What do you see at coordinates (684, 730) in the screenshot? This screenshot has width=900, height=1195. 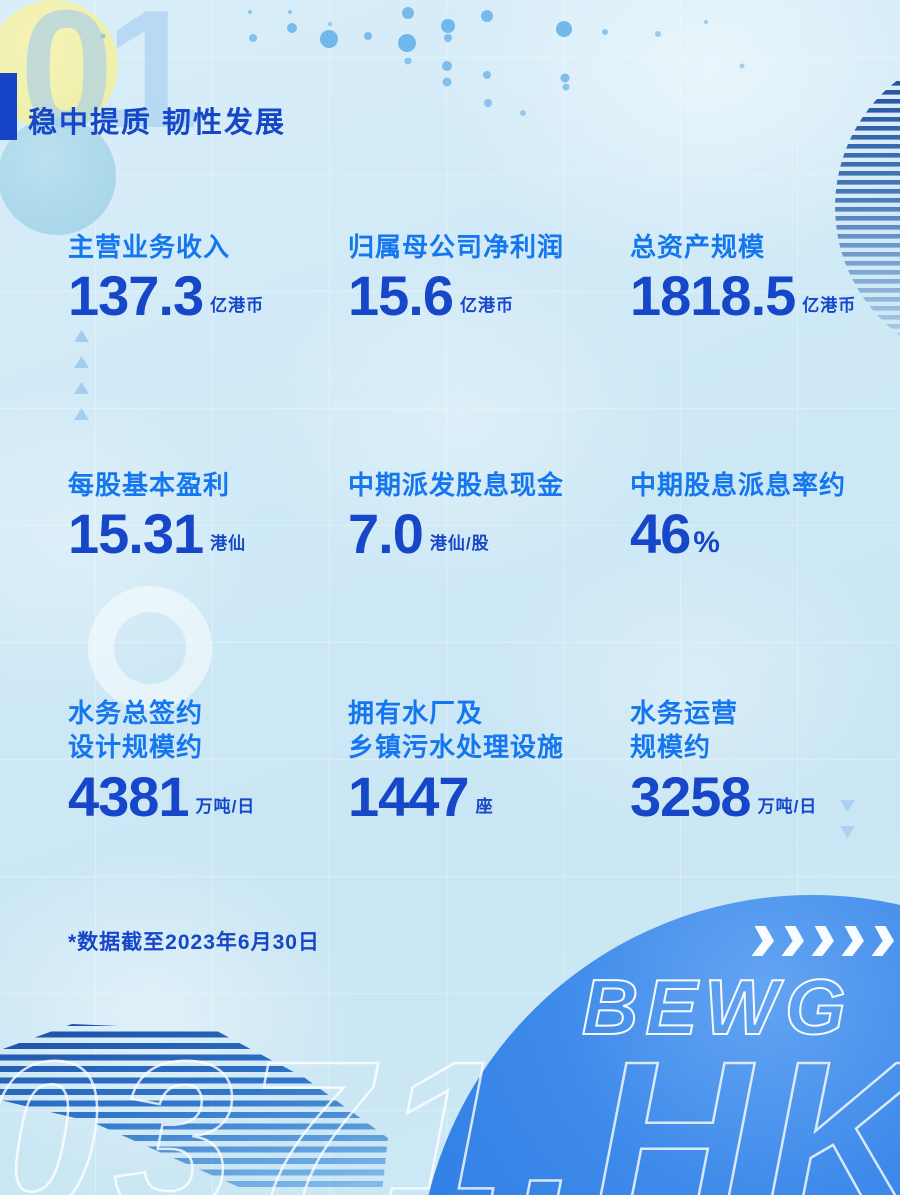 I see `metric-label: 水务运营 规模约` at bounding box center [684, 730].